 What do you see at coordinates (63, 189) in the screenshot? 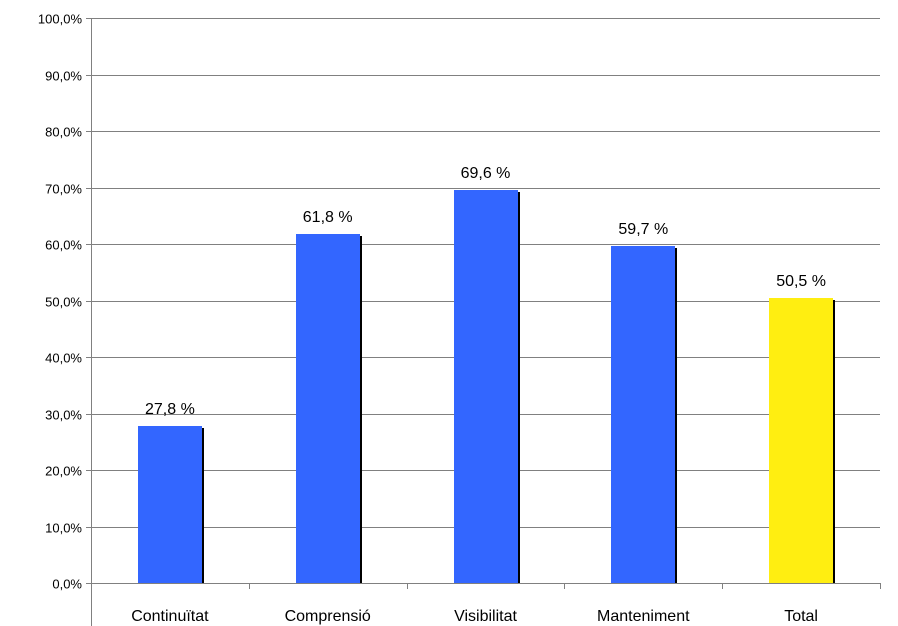
I see `y-tick-label: 70,0%` at bounding box center [63, 189].